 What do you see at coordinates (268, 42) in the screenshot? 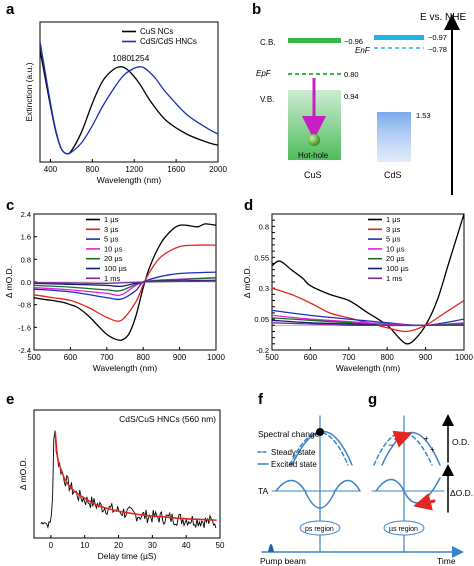
I see `cb-label: C.B.` at bounding box center [268, 42].